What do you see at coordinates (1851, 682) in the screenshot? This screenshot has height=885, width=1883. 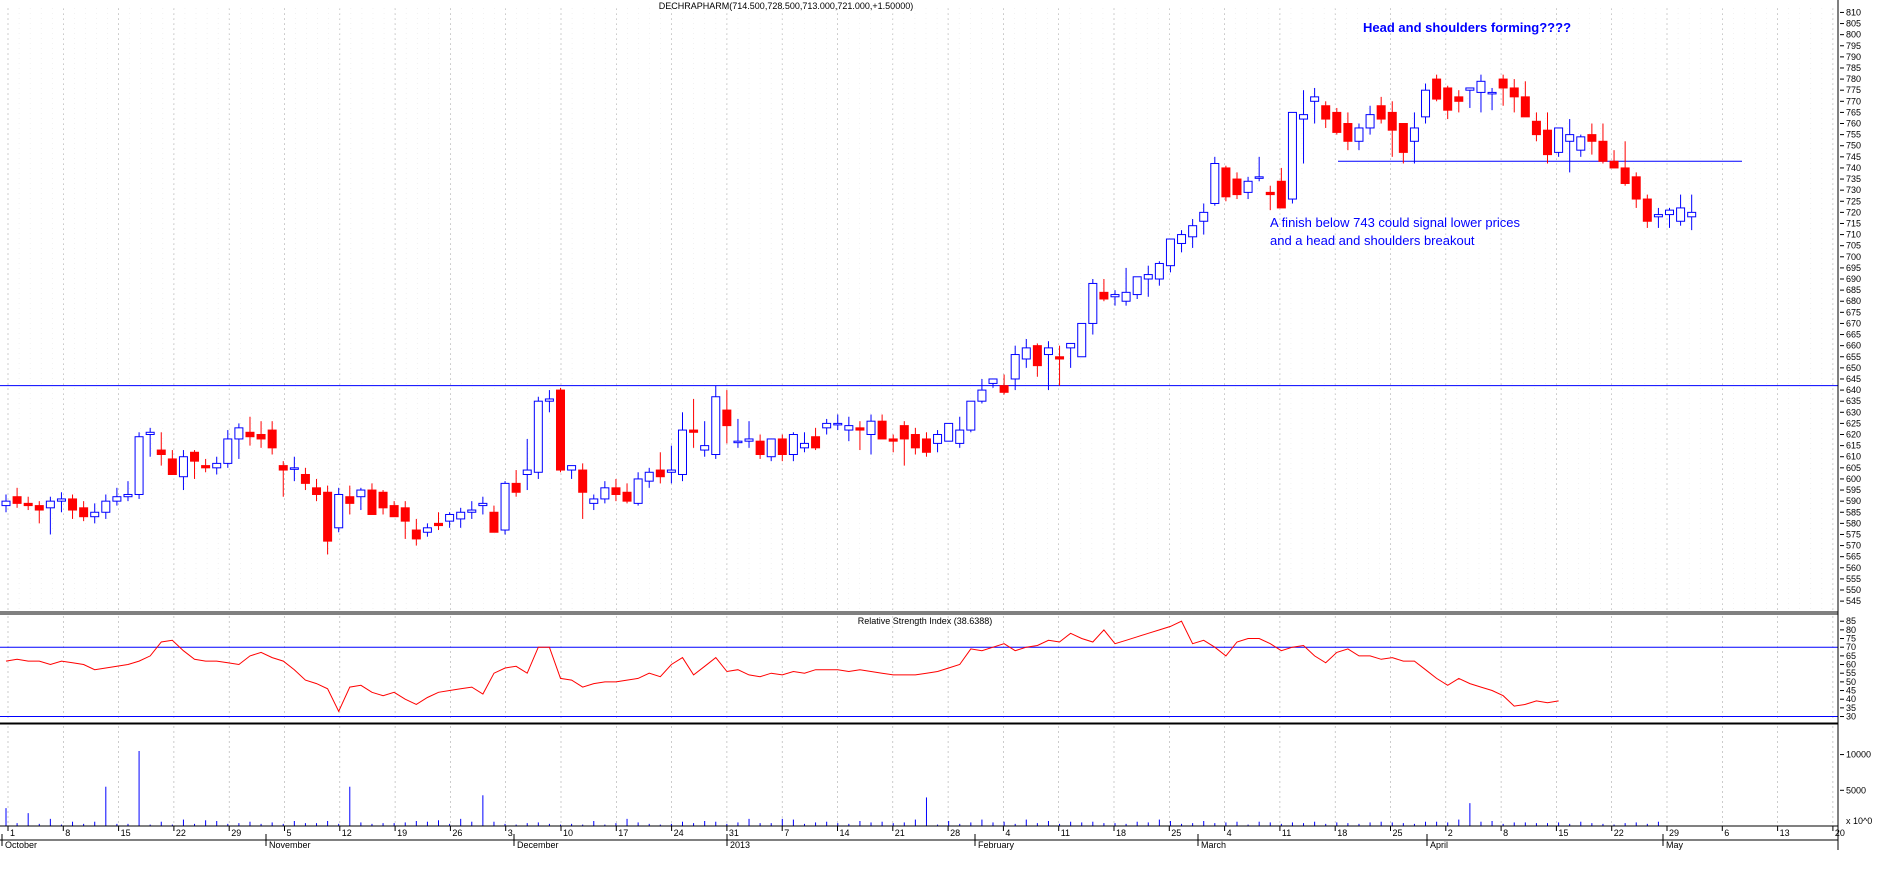 I see `rsi-y-tick-label: 50` at bounding box center [1851, 682].